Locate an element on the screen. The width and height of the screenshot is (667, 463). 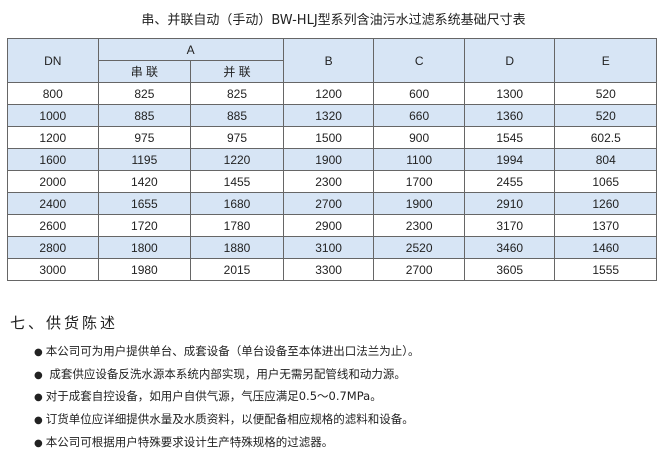
table-cell: 2400 is located at coordinates (53, 203).